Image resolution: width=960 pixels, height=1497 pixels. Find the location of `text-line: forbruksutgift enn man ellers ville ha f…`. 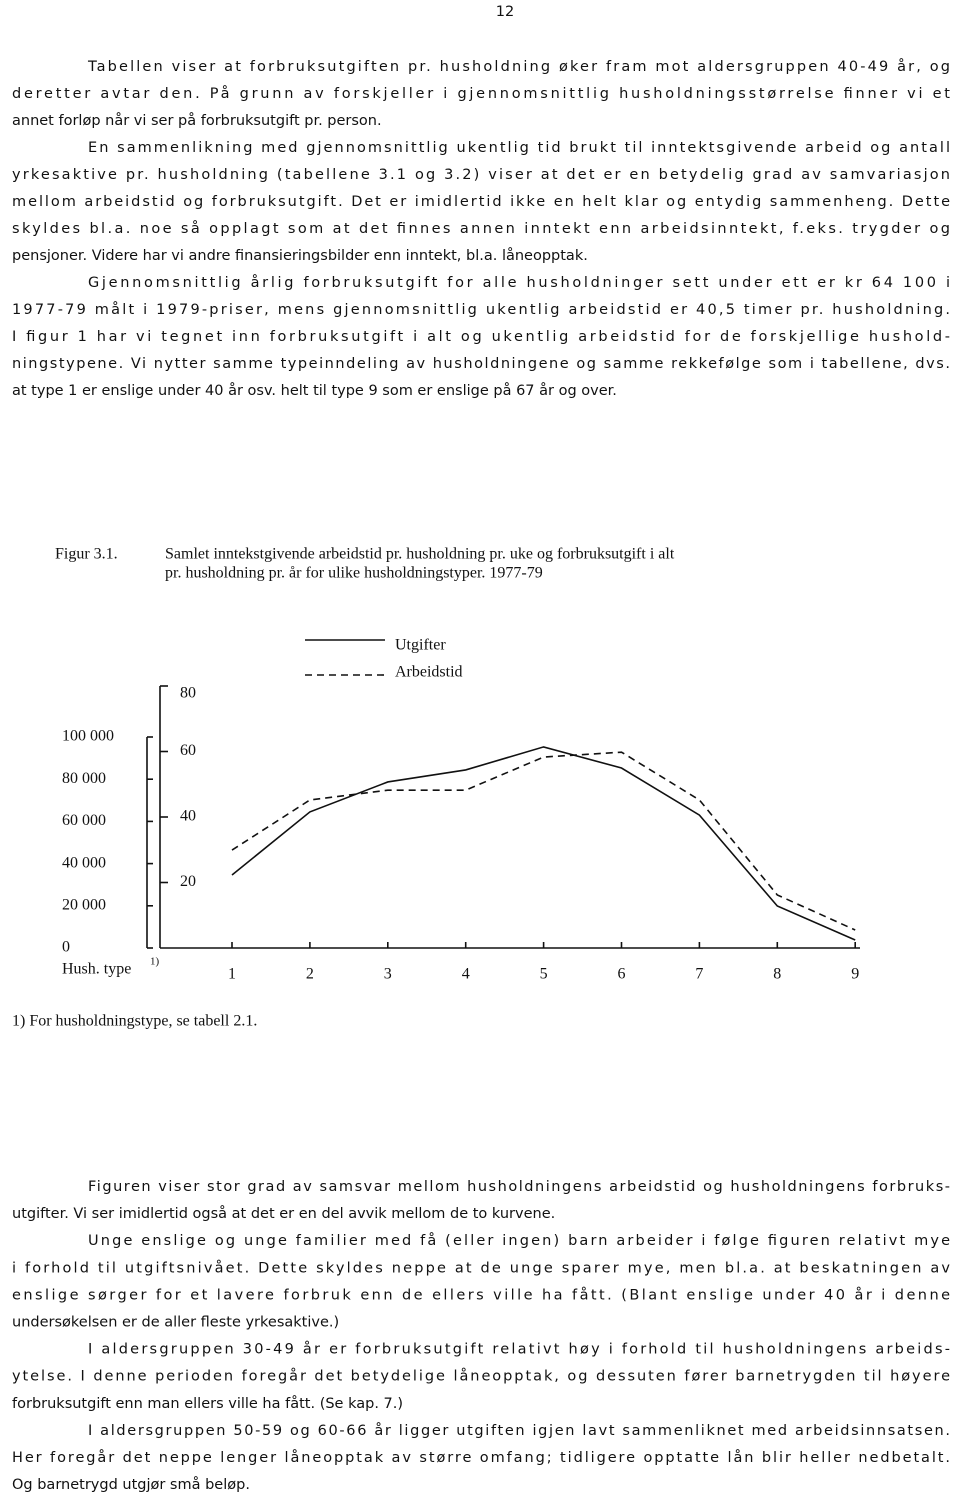

text-line: forbruksutgift enn man ellers ville ha f… is located at coordinates (207, 1403).